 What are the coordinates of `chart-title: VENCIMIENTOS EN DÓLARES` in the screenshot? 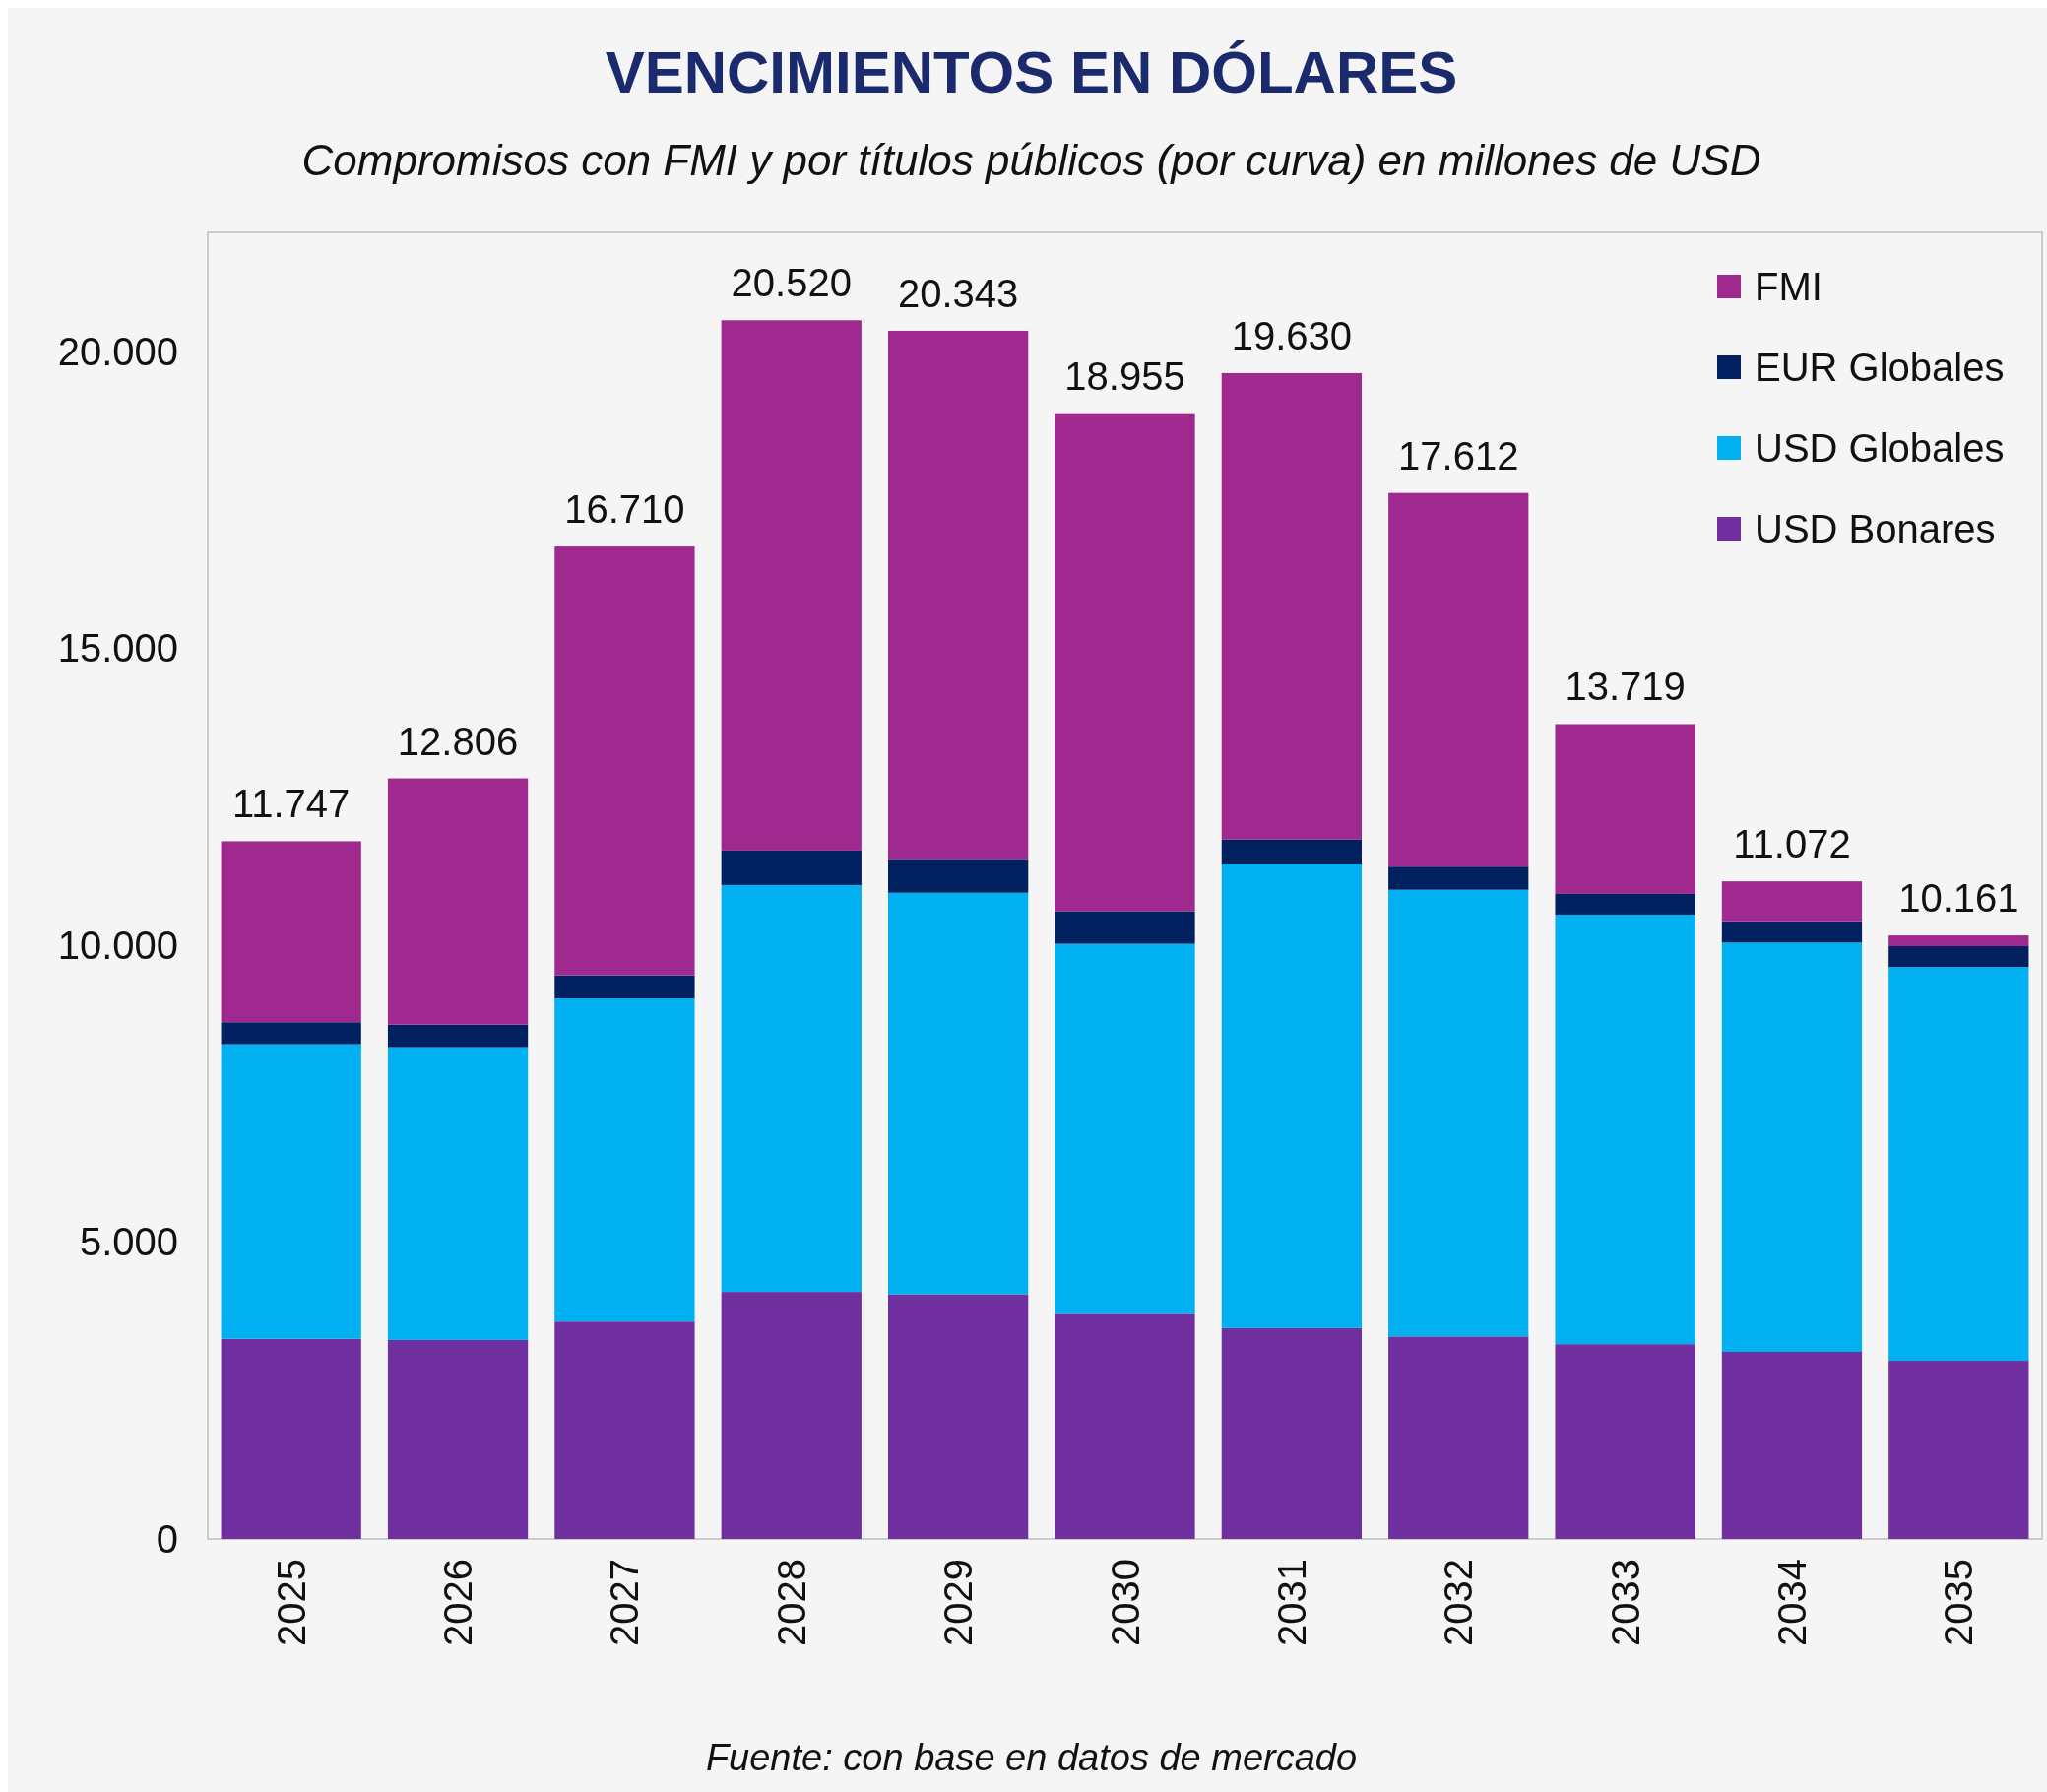 It's located at (1031, 72).